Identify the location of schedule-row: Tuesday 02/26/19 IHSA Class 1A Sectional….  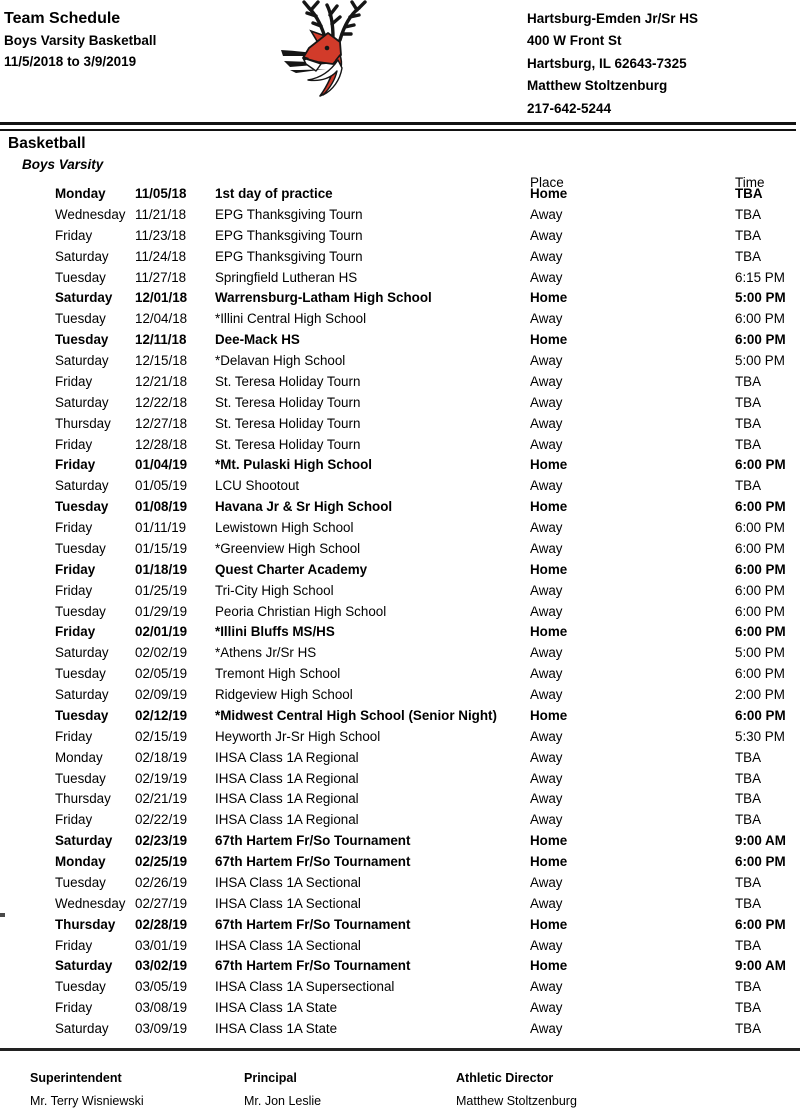
(400, 883).